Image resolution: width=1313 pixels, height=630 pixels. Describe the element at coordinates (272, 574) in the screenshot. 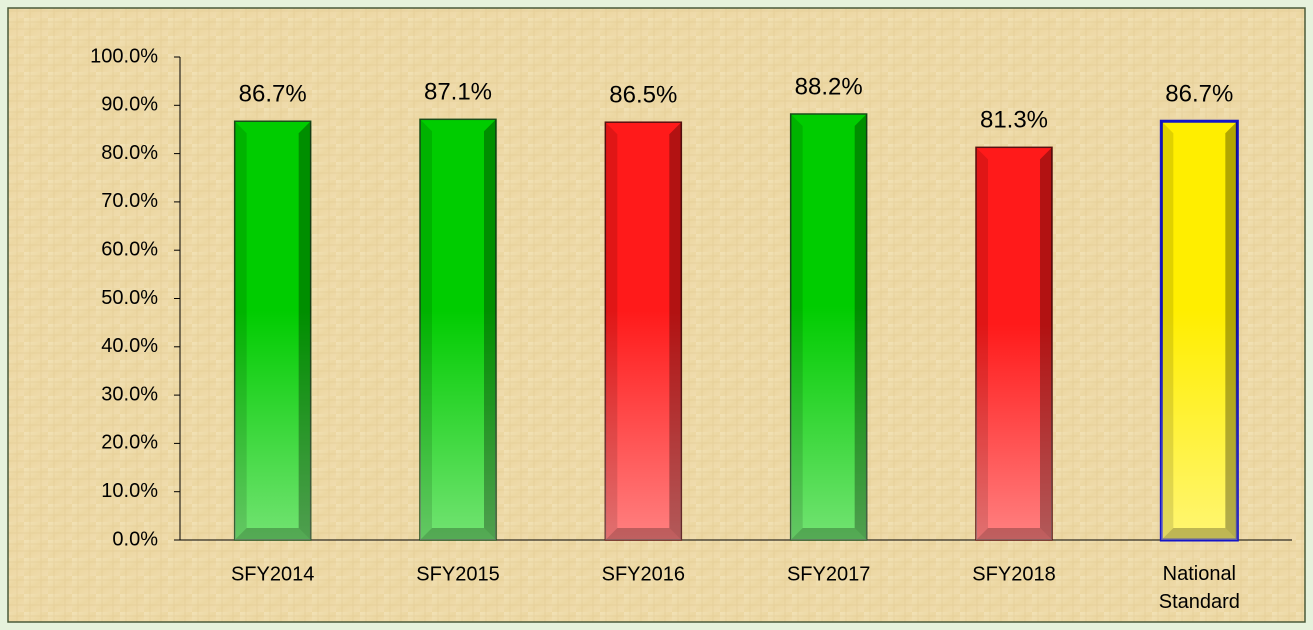

I see `x-tick-label: SFY2014` at that location.